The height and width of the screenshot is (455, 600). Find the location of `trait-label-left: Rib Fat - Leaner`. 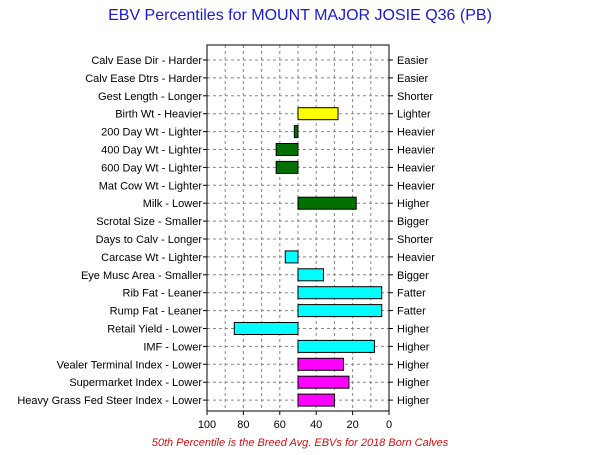

trait-label-left: Rib Fat - Leaner is located at coordinates (163, 294).